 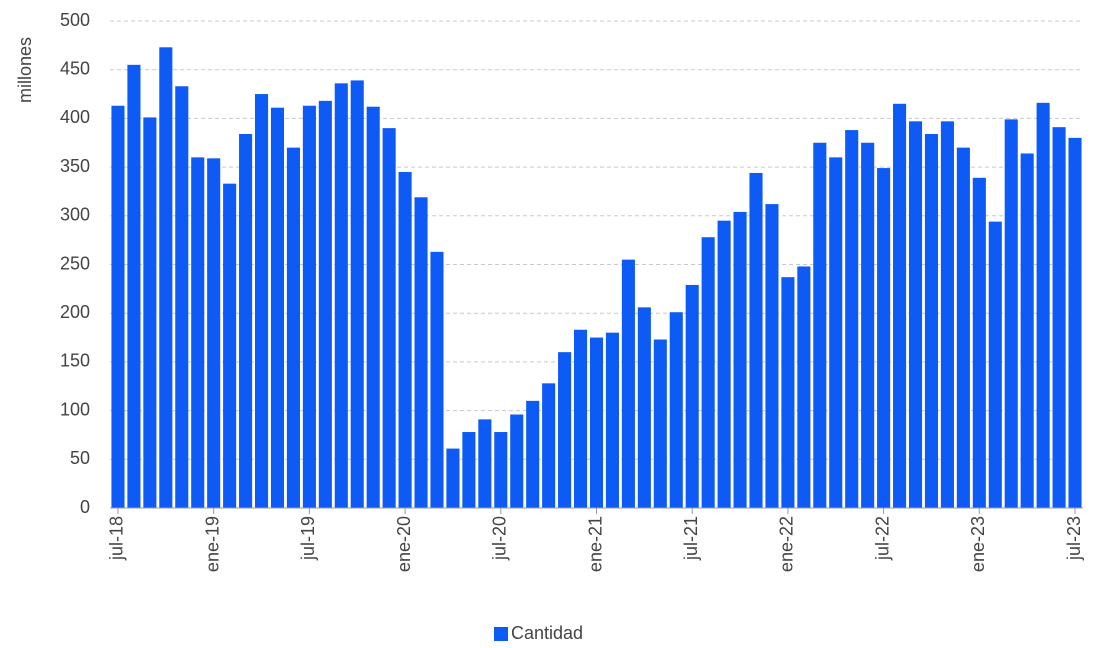 I want to click on y-tick-label: 200, so click(x=75, y=312).